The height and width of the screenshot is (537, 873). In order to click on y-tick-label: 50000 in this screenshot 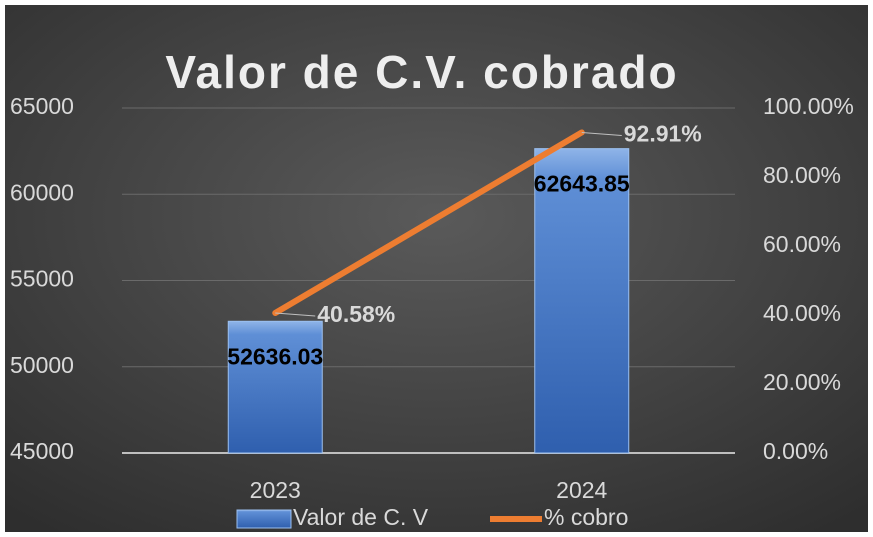, I will do `click(42, 365)`.